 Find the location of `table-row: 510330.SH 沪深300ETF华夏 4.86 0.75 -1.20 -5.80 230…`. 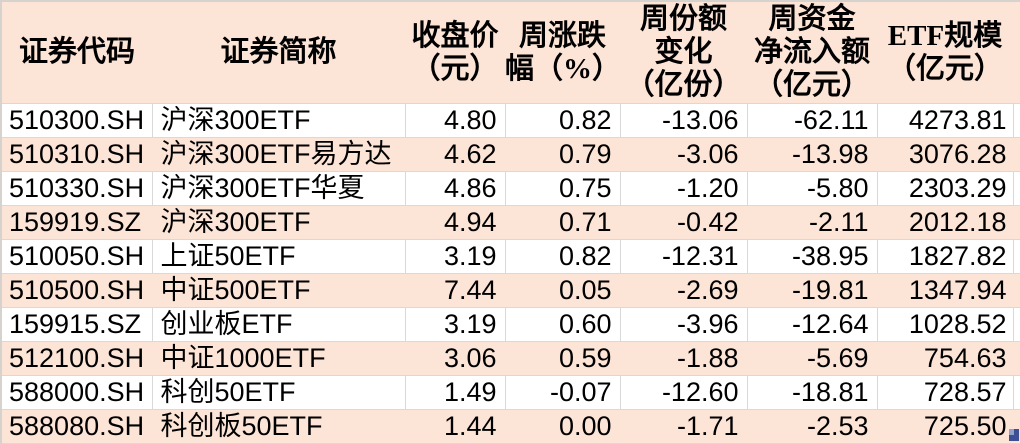

table-row: 510330.SH 沪深300ETF华夏 4.86 0.75 -1.20 -5.80 230… is located at coordinates (511, 188).